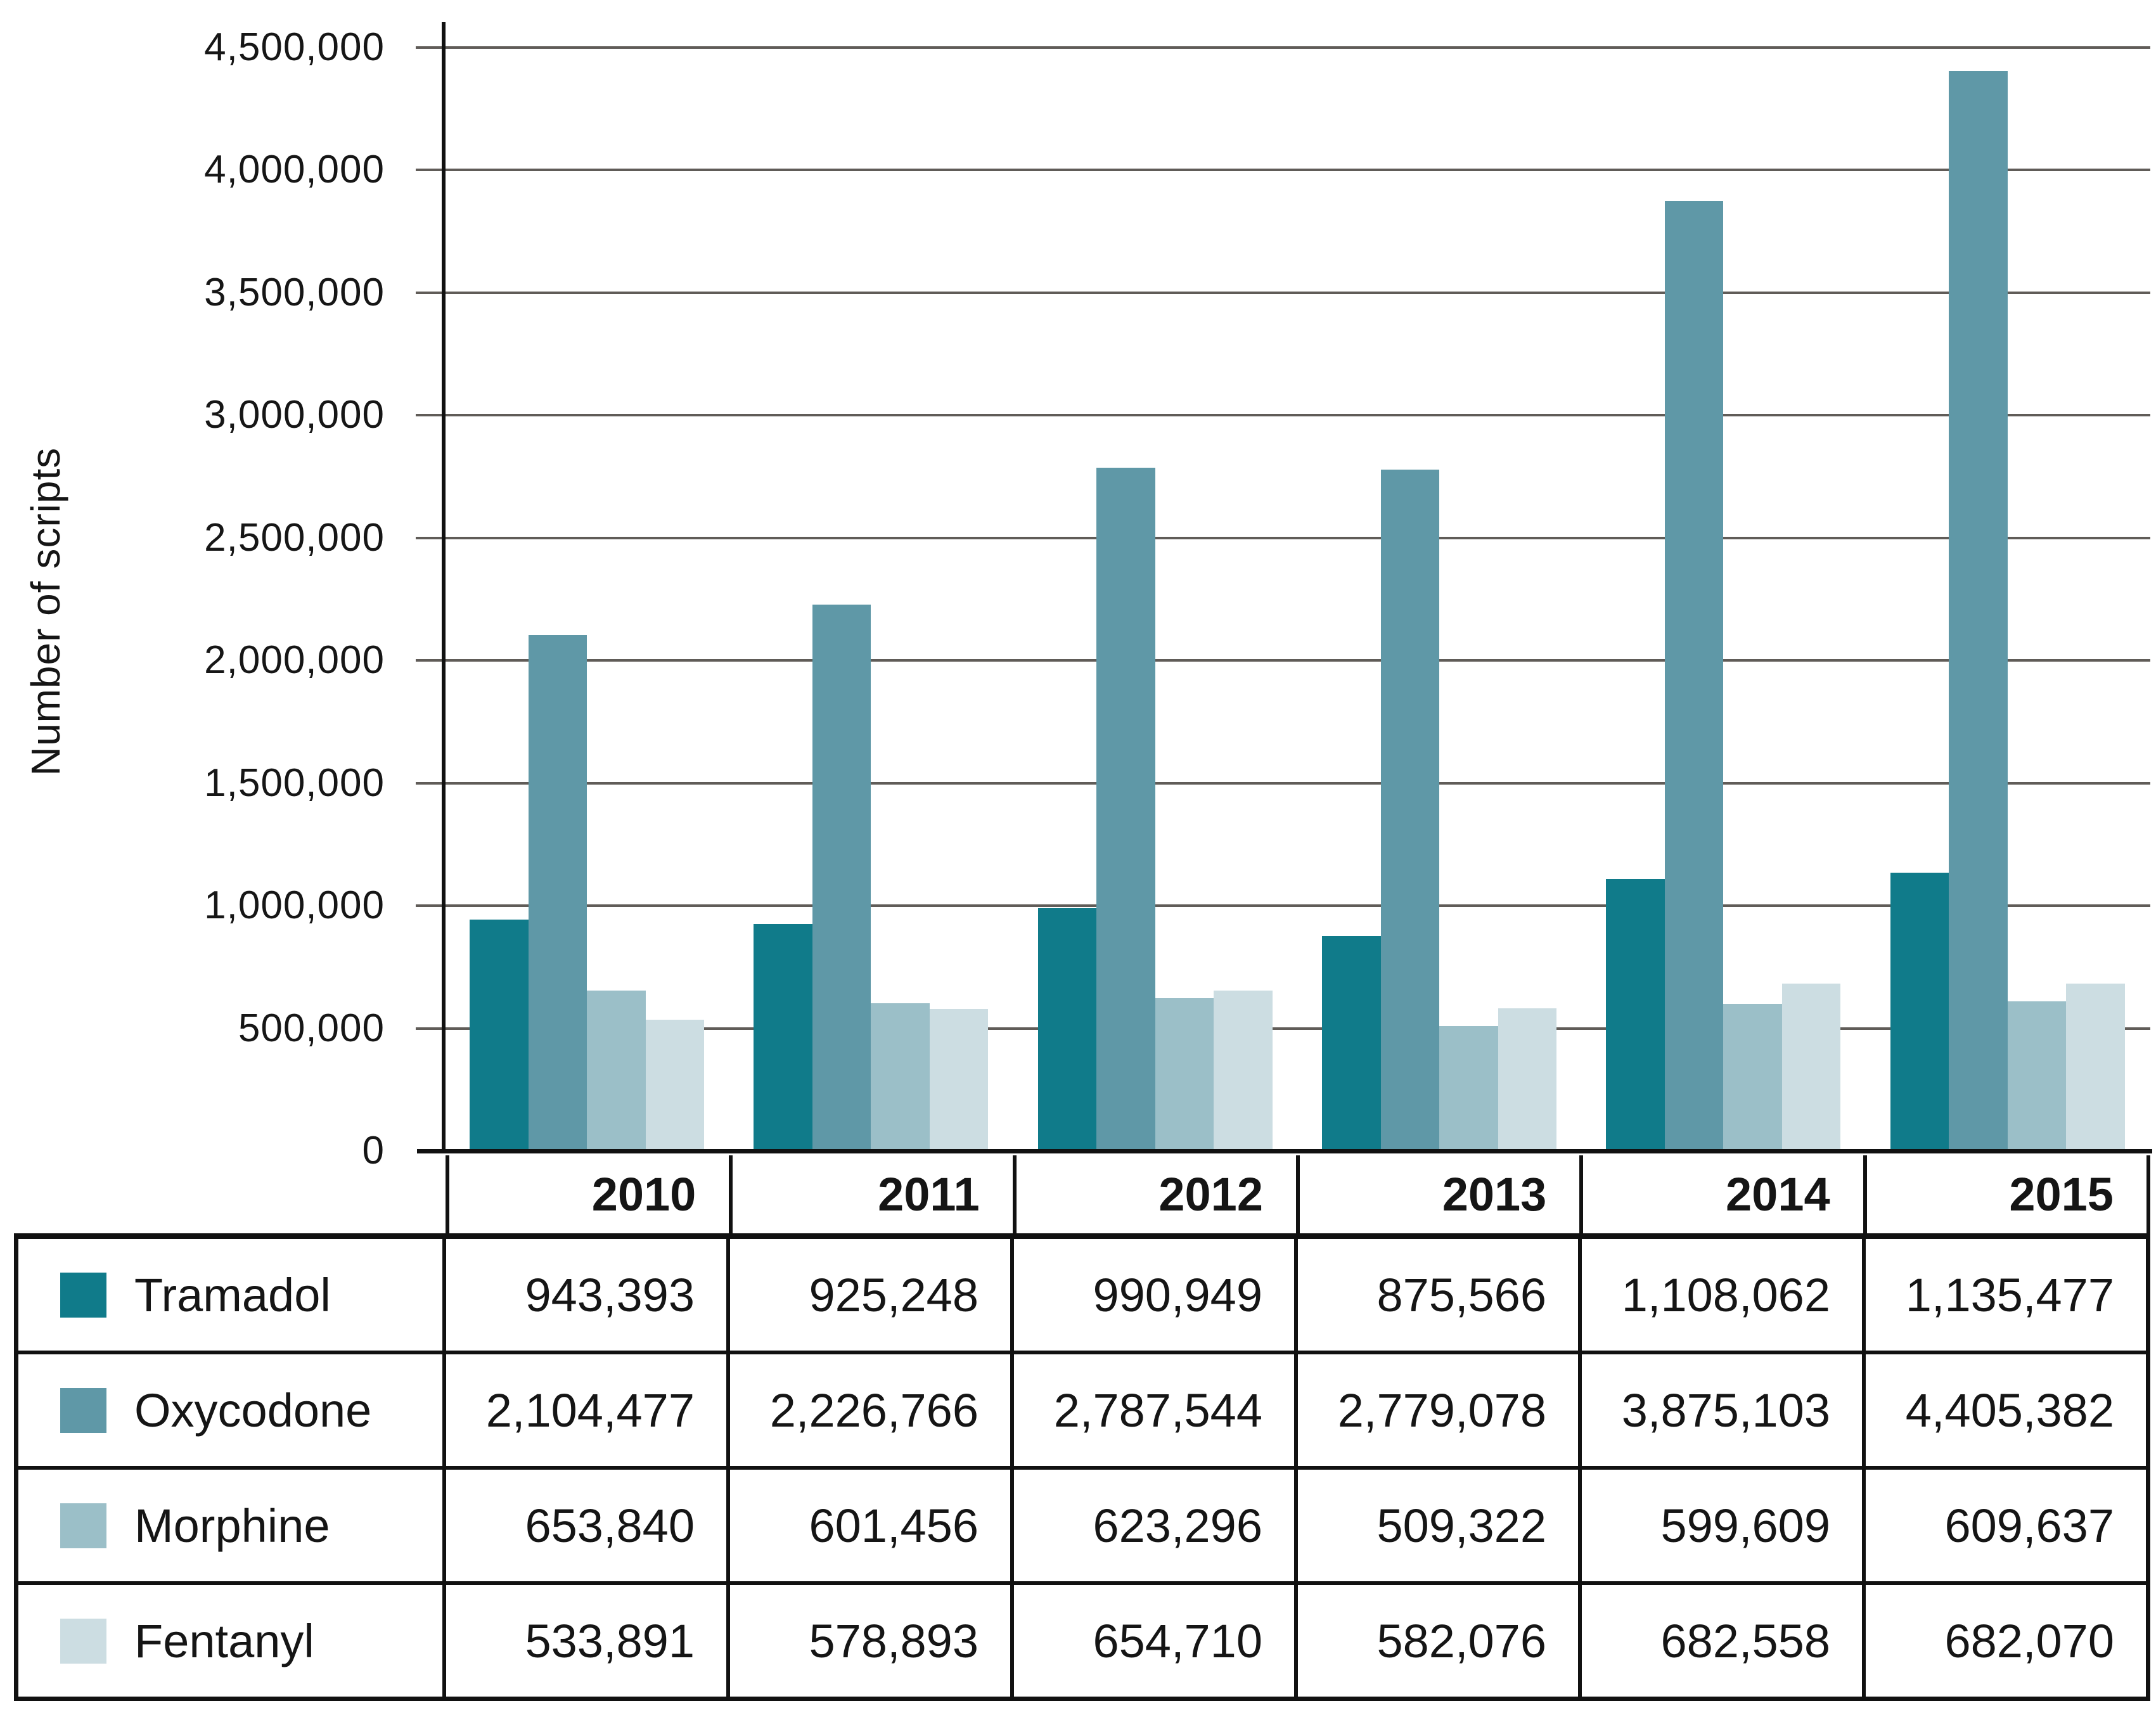 The width and height of the screenshot is (2156, 1727). I want to click on value-cell-oxycodone-2013: 2,779,078, so click(1440, 1410).